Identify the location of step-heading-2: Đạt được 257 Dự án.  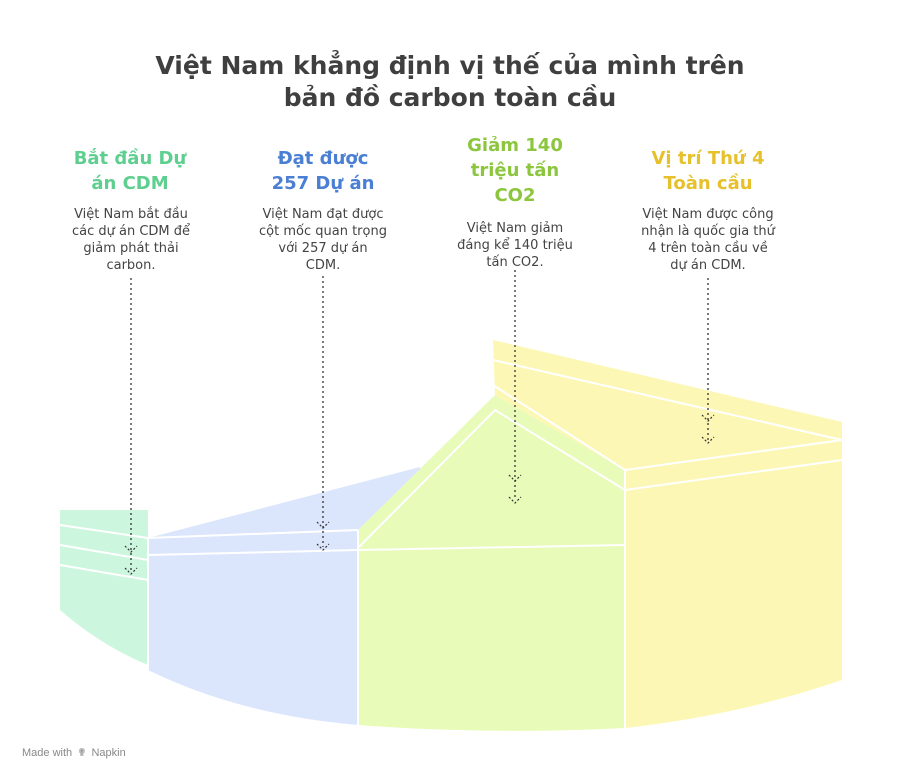
(323, 171).